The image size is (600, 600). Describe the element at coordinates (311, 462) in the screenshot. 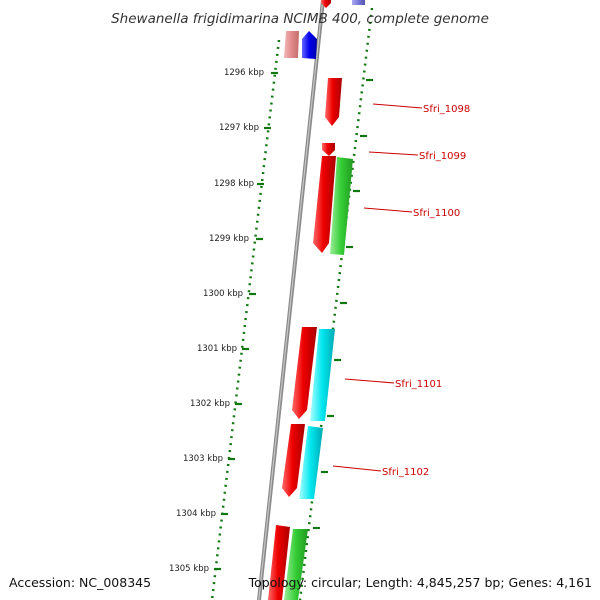

I see `gene-sfri-1102-reverse` at that location.